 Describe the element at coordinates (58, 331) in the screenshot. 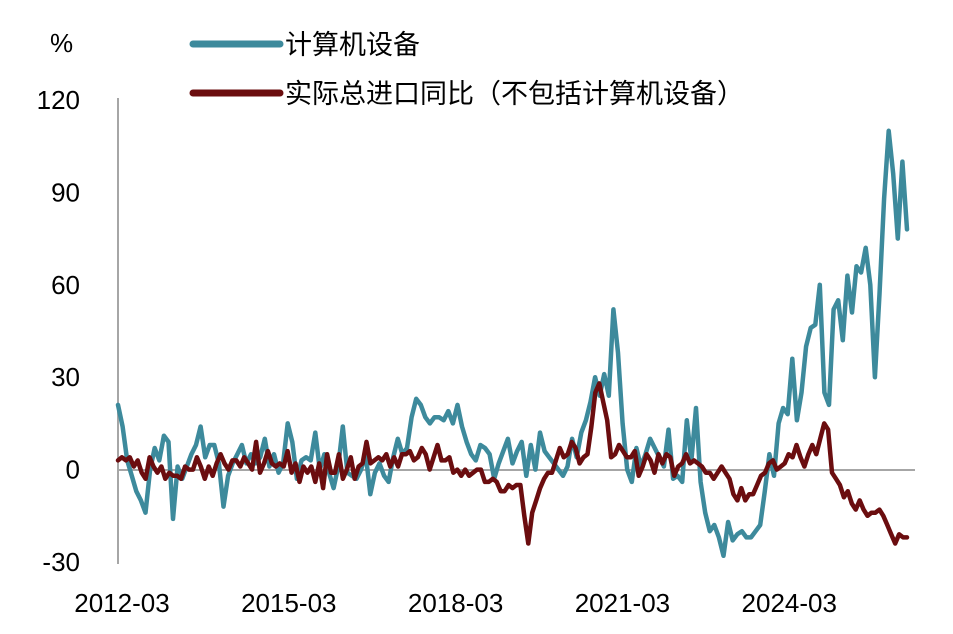

I see `y-tick-labels: 120 90 60 30 0 -30` at that location.